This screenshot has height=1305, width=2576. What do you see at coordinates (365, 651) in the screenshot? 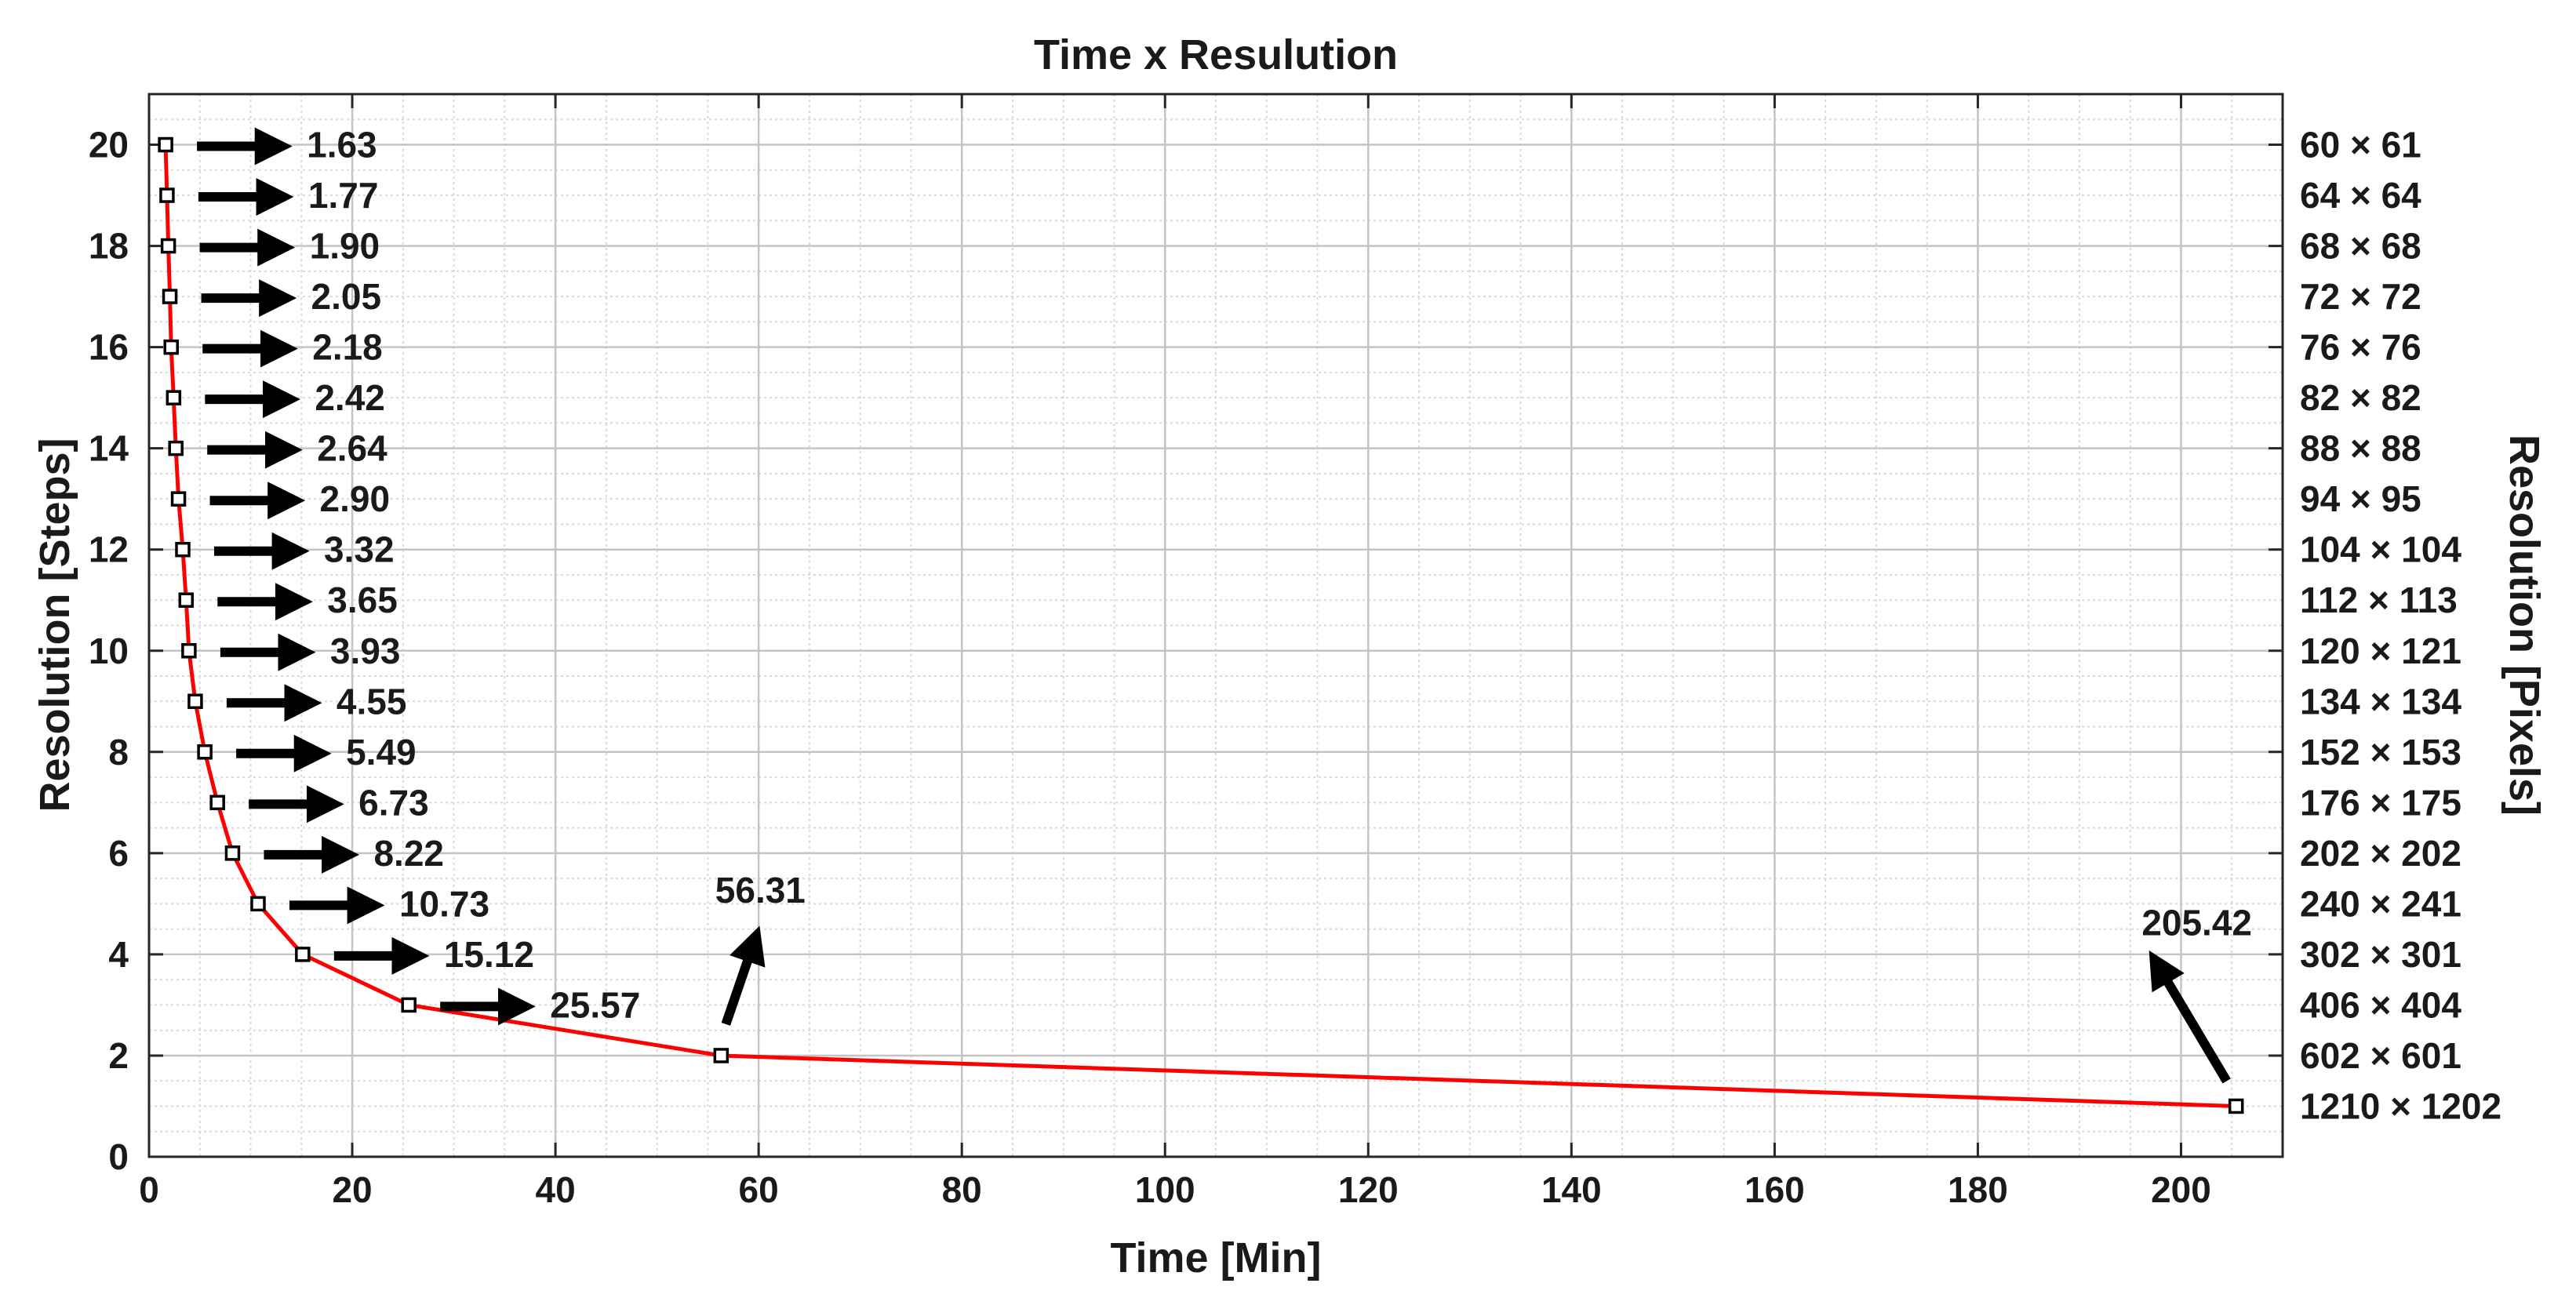
I see `annotation-label: 3.93` at bounding box center [365, 651].